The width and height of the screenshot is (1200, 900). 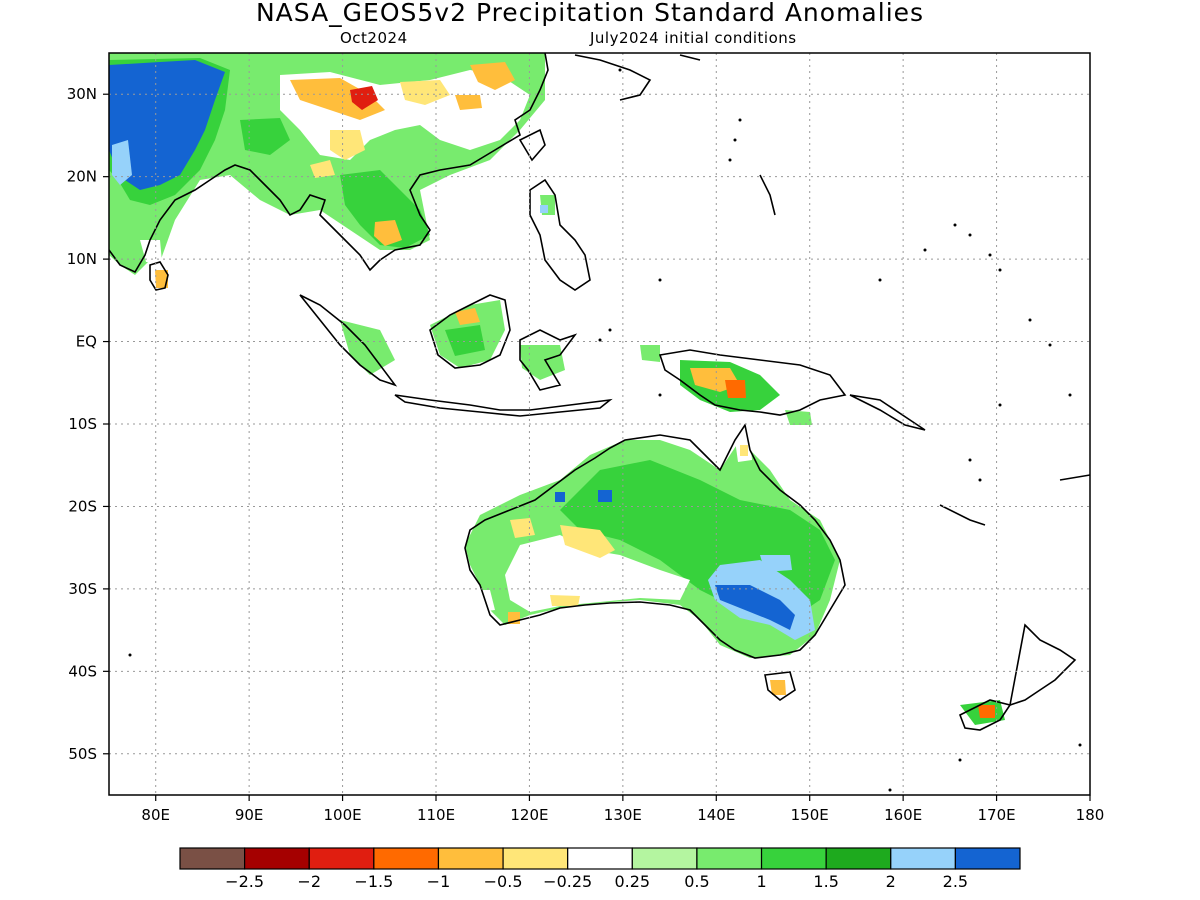 What do you see at coordinates (997, 815) in the screenshot?
I see `lon-label: 170E` at bounding box center [997, 815].